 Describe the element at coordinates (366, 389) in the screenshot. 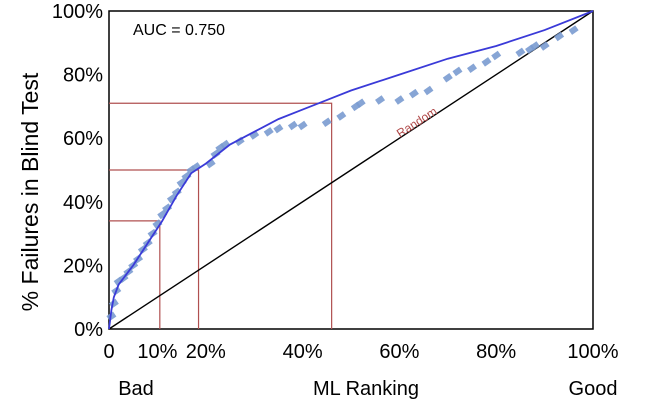

I see `x-axis-label: ML Ranking` at that location.